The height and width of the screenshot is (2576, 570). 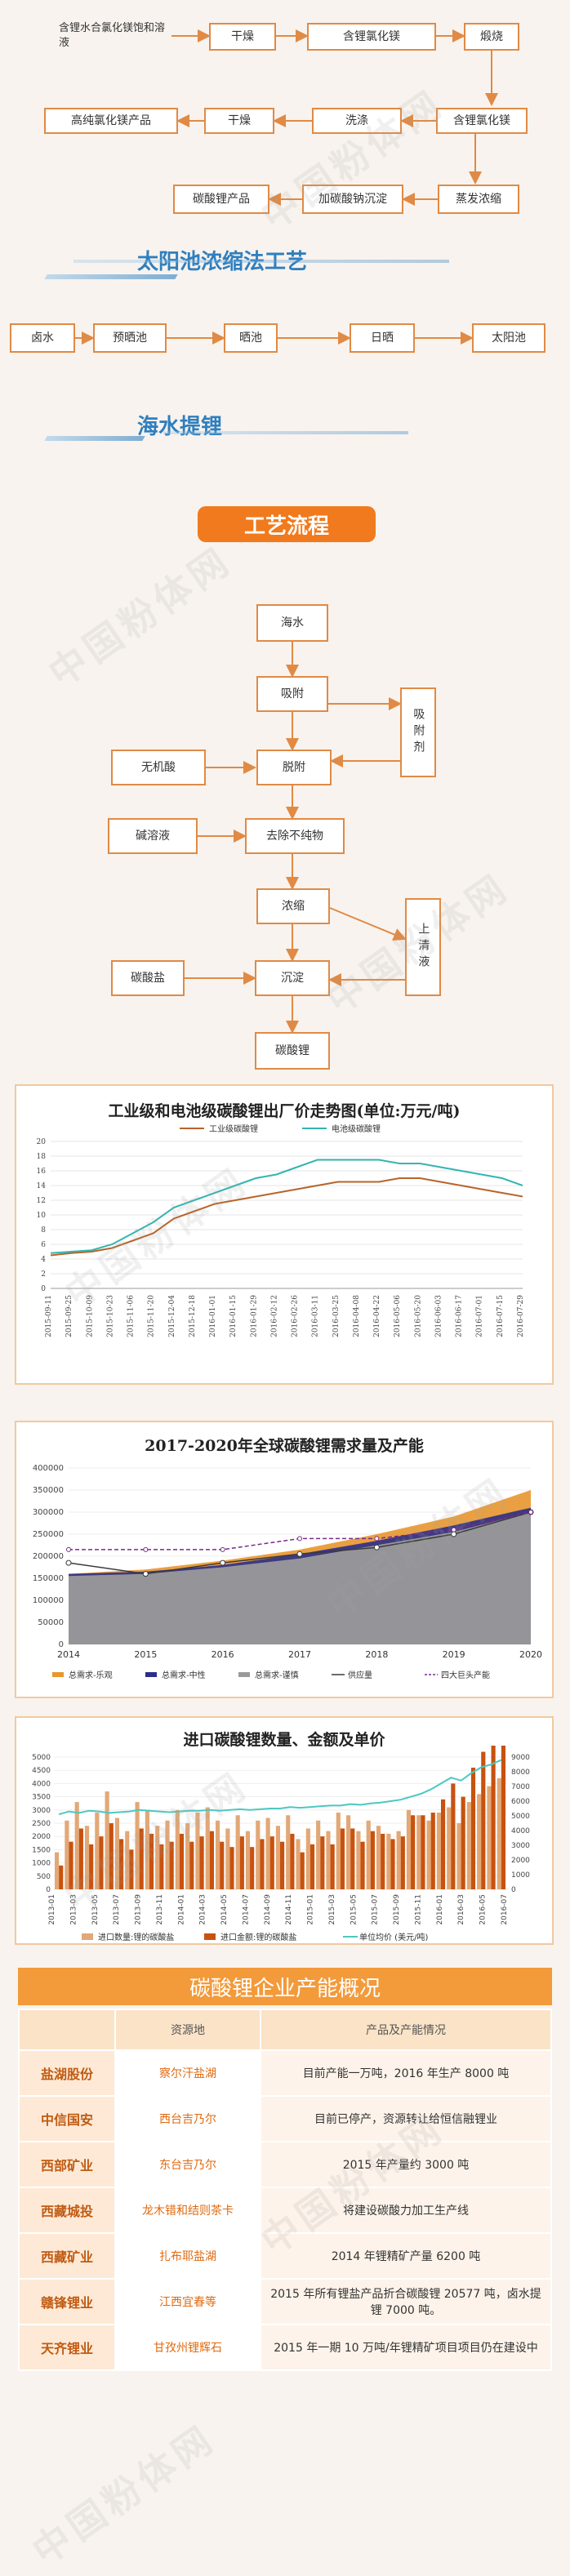 What do you see at coordinates (406, 2256) in the screenshot?
I see `capacity-info: 2014 年锂精矿产量 6200 吨` at bounding box center [406, 2256].